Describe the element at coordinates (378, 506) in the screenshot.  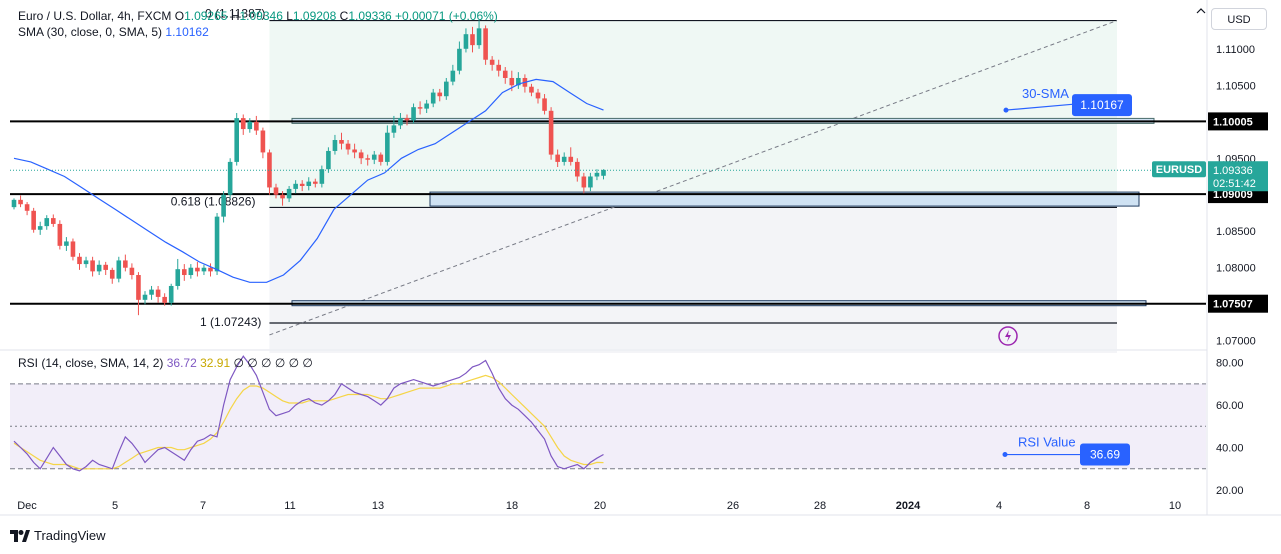
I see `time-tick-label: 13` at that location.